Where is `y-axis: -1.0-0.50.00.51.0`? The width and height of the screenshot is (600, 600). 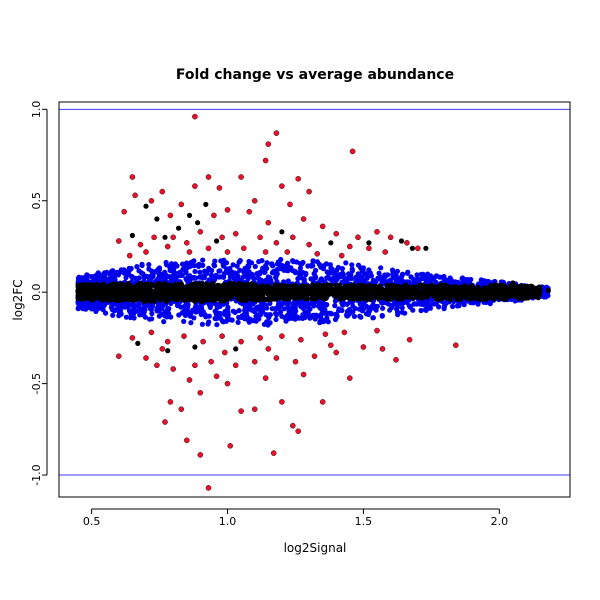
y-axis: -1.0-0.50.00.51.0 is located at coordinates (39, 293).